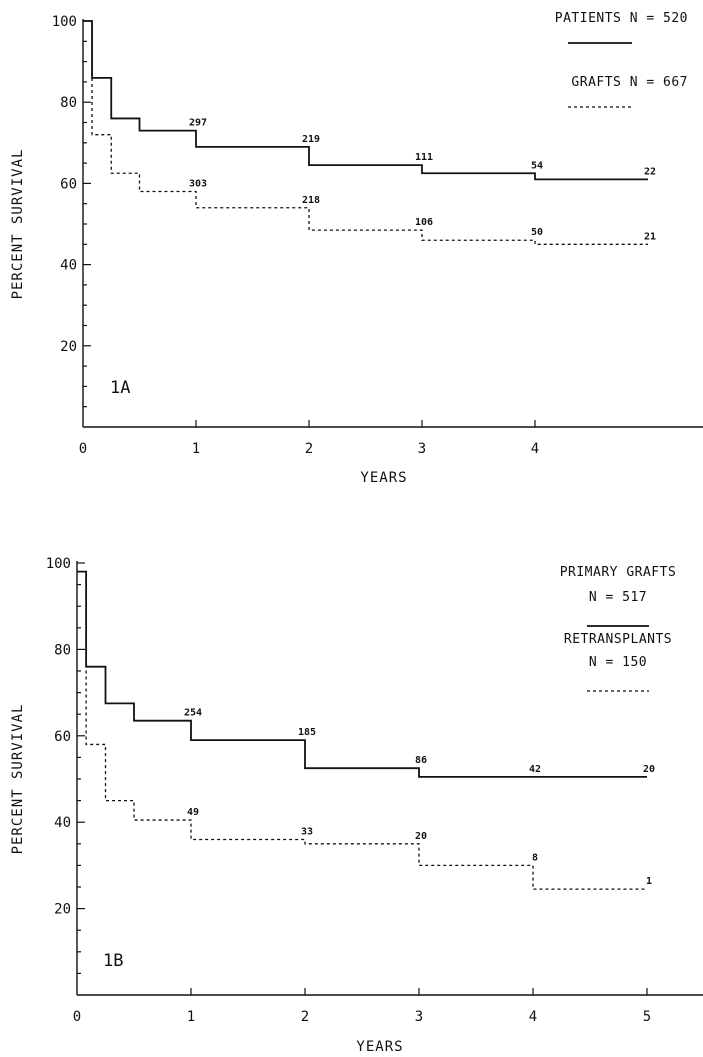  I want to click on chart-1b-y-tick-label: 100, so click(58, 564).